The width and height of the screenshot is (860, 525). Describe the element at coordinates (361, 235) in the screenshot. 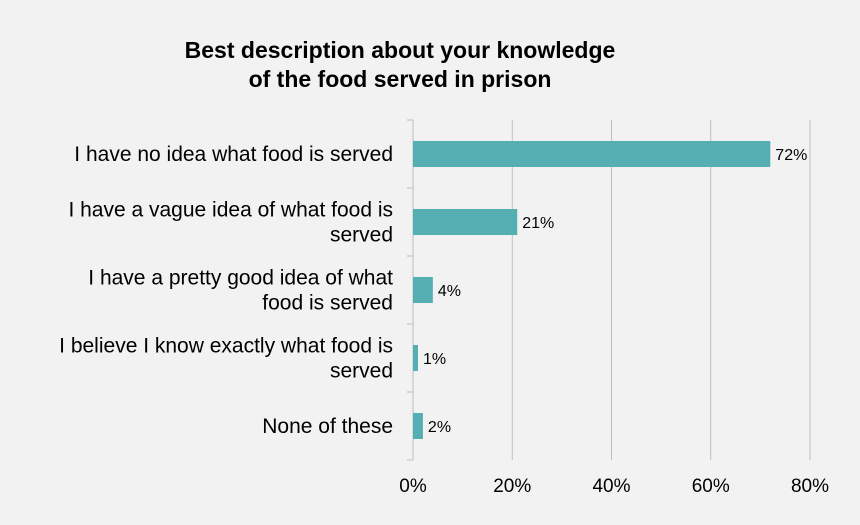

I see `category-label-1-line-1: served` at that location.